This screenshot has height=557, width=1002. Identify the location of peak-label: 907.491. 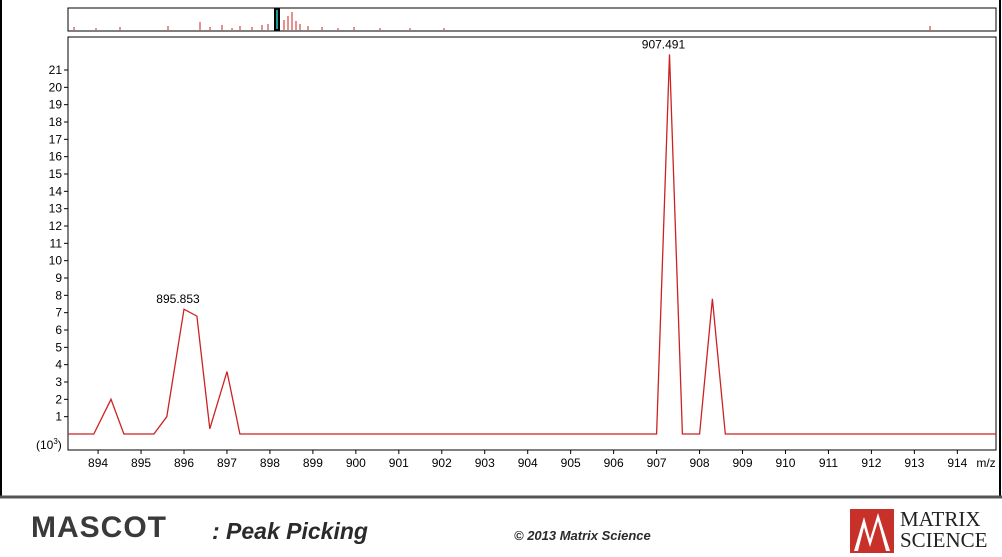
(664, 44).